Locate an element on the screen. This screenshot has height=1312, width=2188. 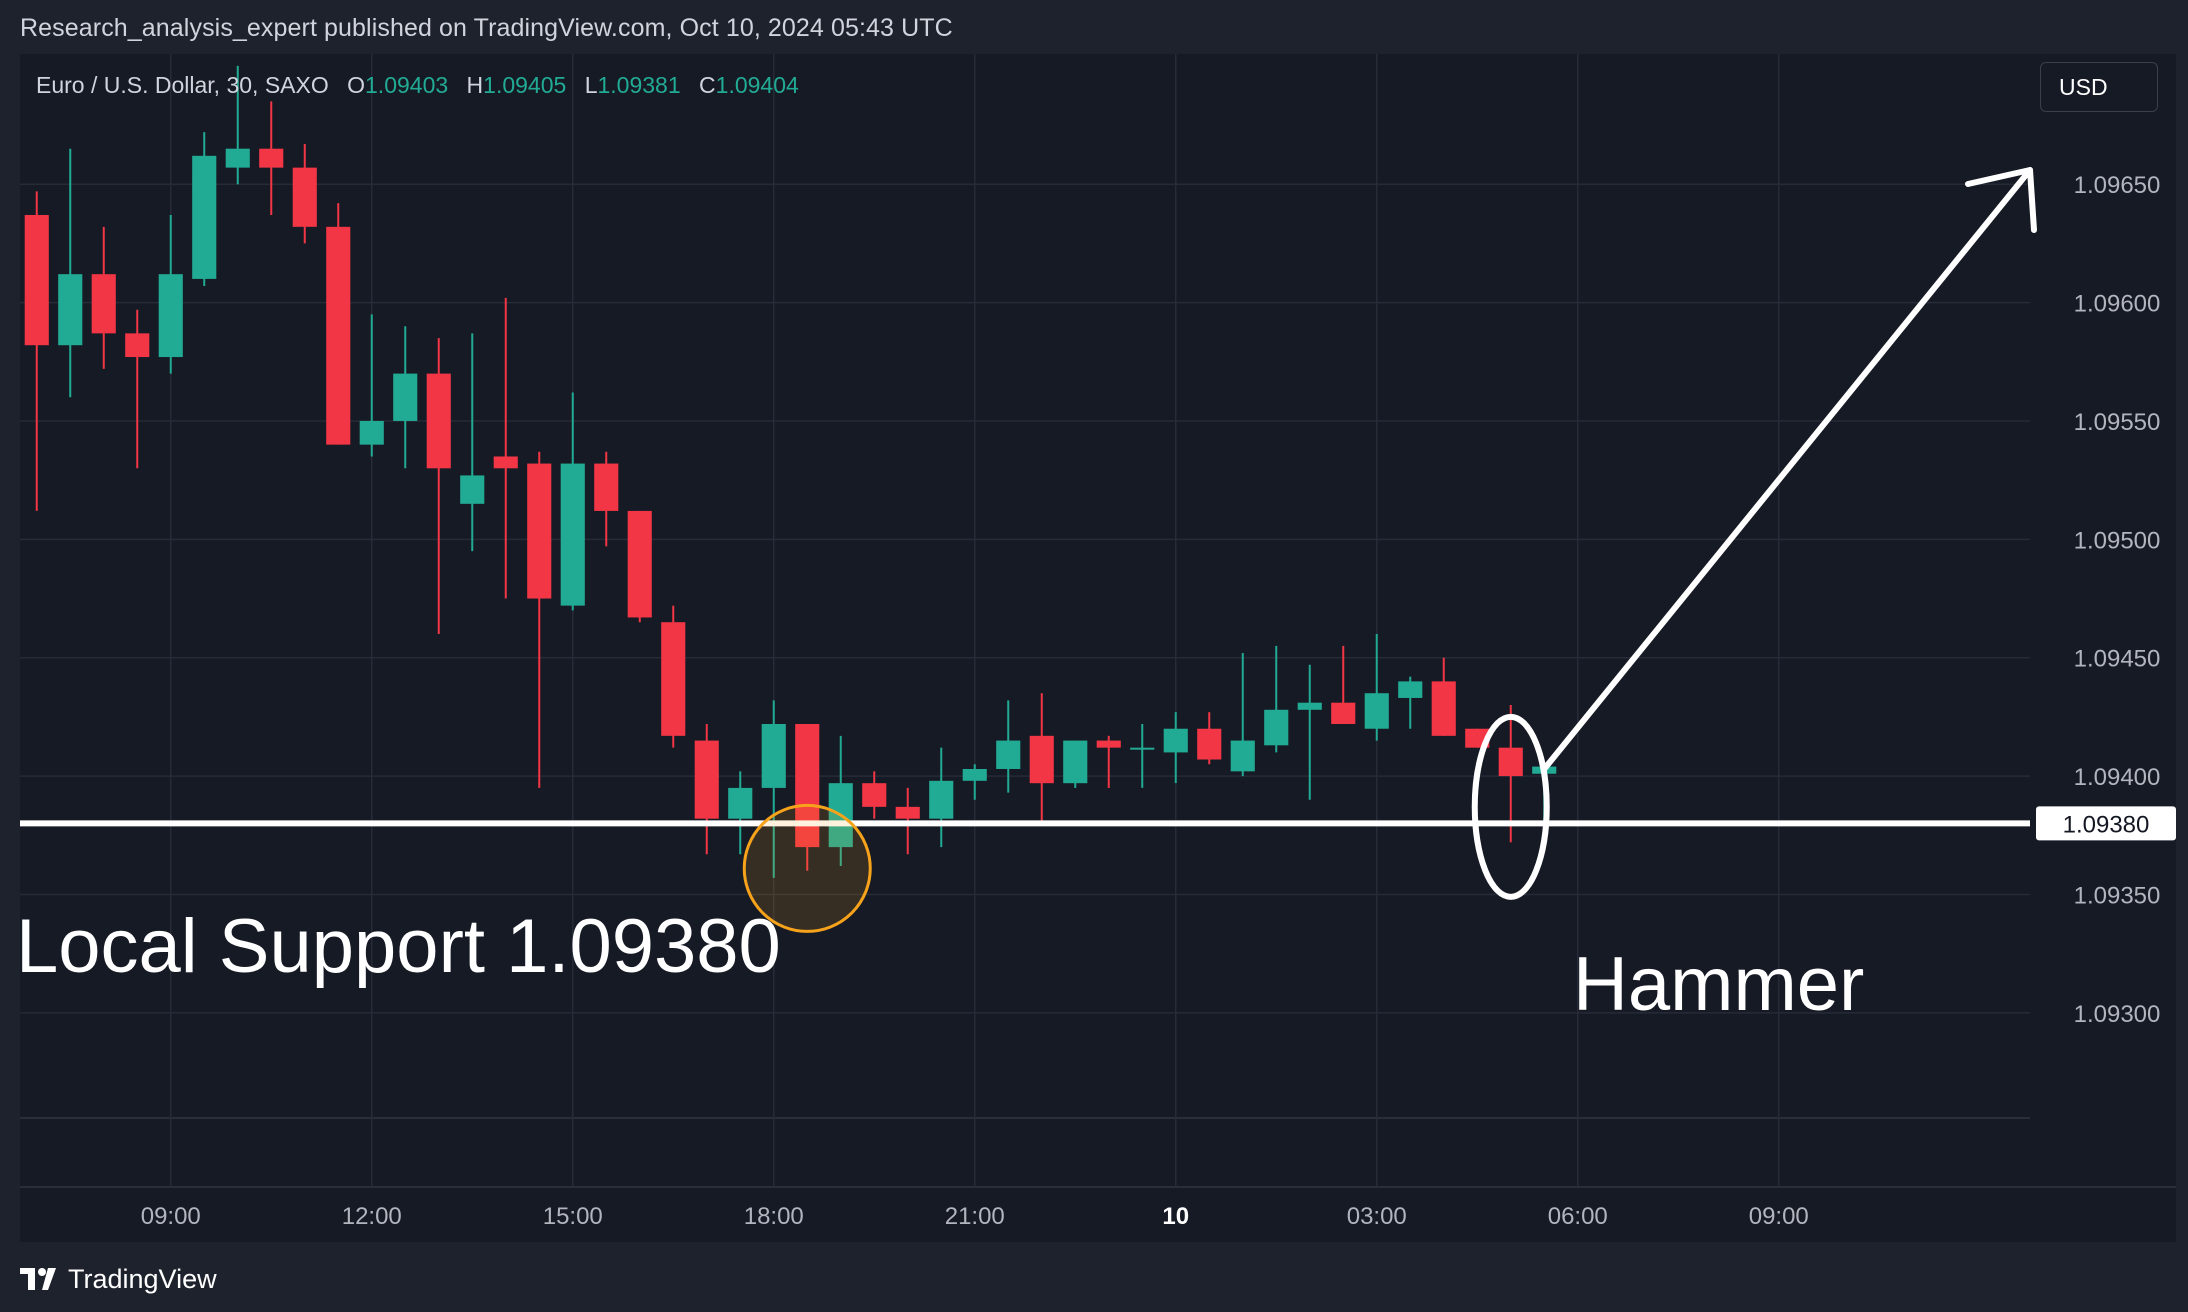
arrow-head is located at coordinates (2001, 200).